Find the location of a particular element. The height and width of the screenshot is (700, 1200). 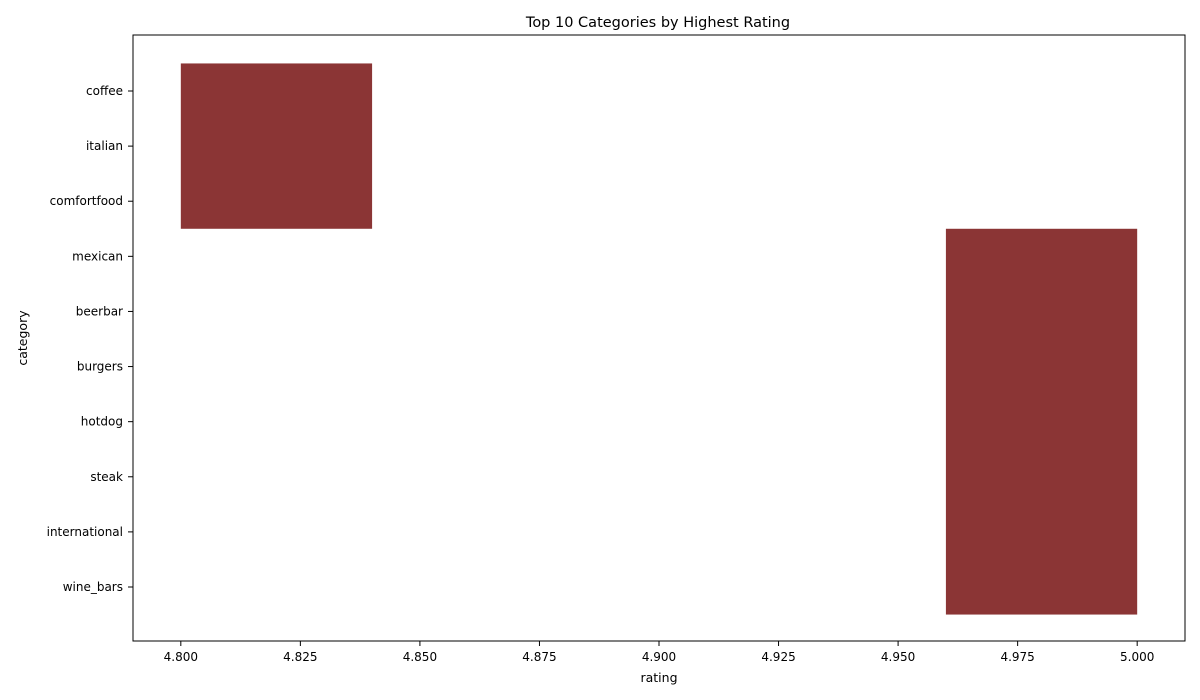

x-tick-label: 4.825 is located at coordinates (300, 657).